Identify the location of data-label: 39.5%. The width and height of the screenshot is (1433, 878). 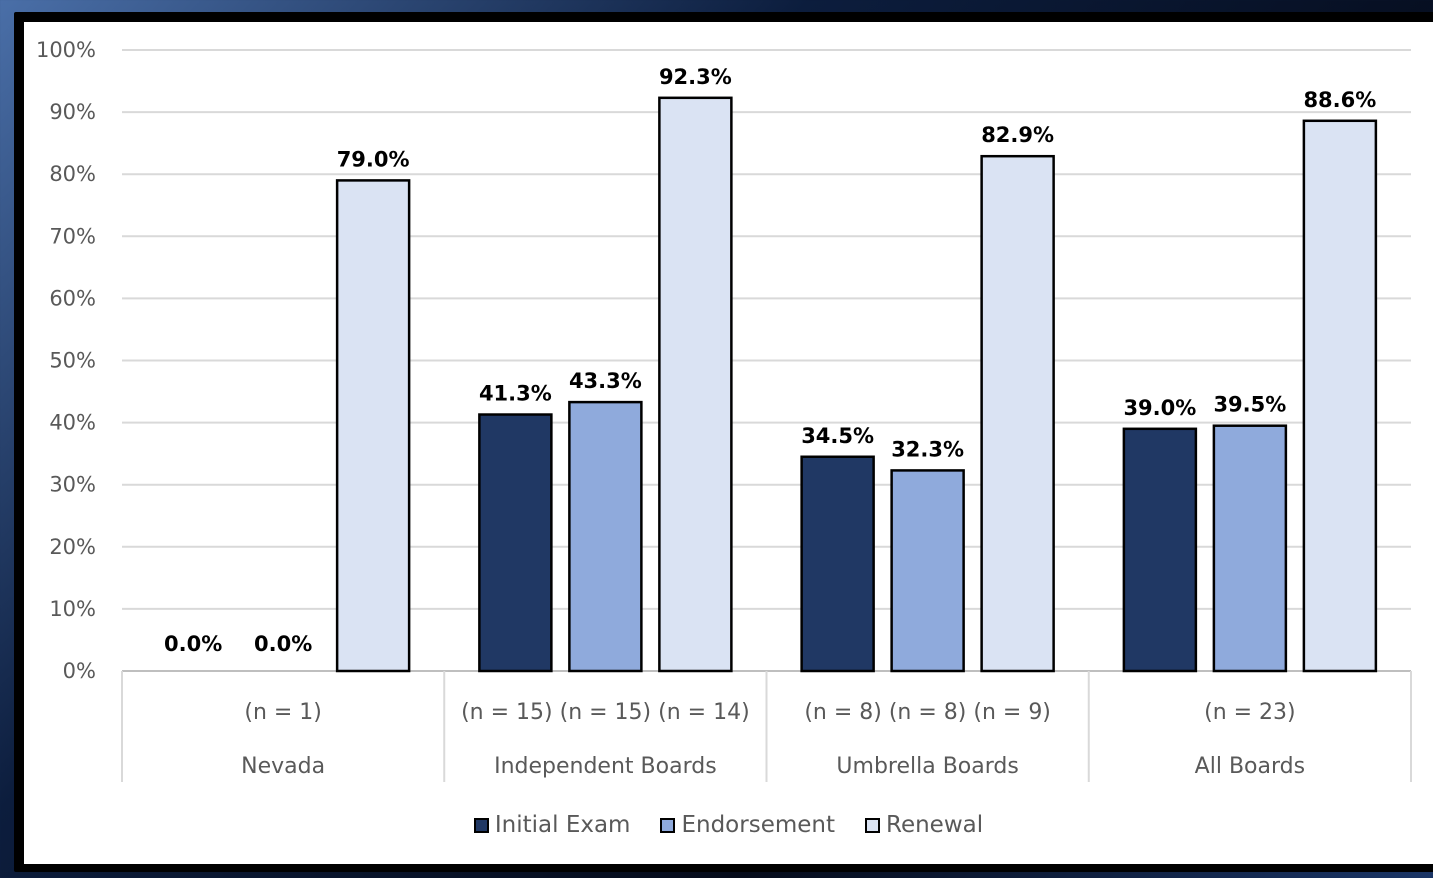
(1249, 405).